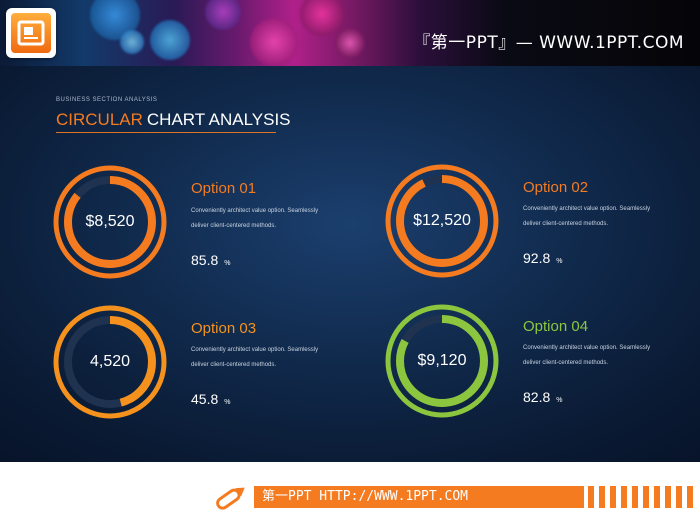 The image size is (700, 525). I want to click on progress-ring-option-03: 4,520, so click(110, 362).